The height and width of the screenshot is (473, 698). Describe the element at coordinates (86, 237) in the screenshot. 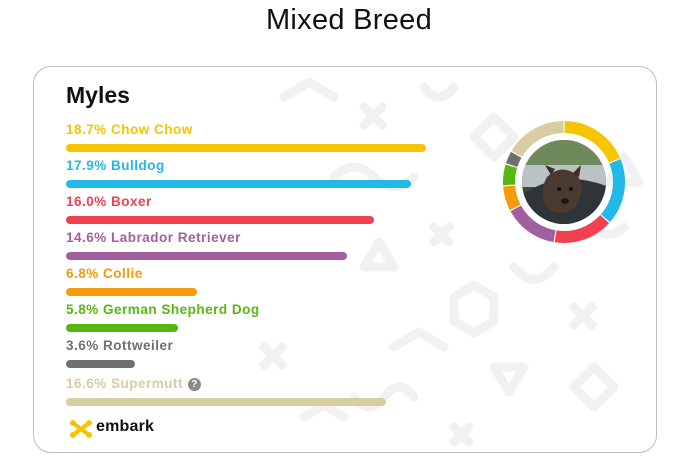

I see `breed-percent: 14.6%` at that location.